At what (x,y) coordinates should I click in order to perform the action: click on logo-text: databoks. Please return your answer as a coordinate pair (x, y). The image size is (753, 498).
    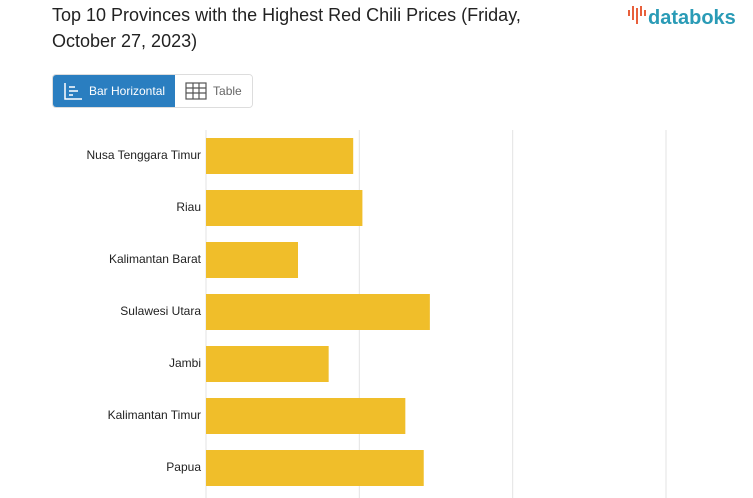
    Looking at the image, I should click on (692, 18).